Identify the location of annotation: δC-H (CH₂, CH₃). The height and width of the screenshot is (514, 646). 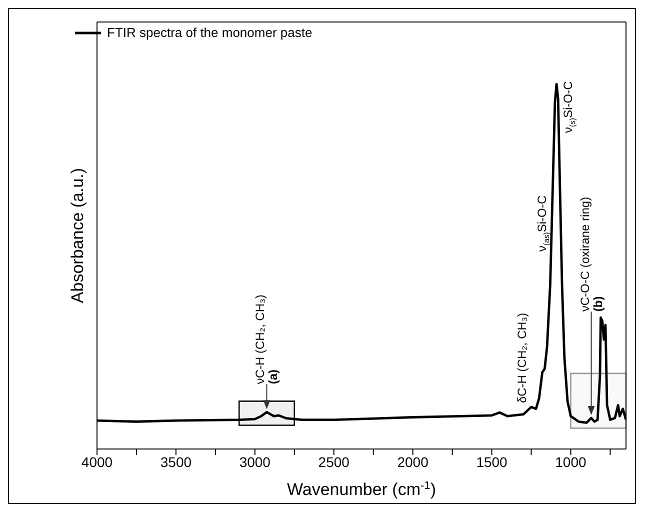
(522, 358).